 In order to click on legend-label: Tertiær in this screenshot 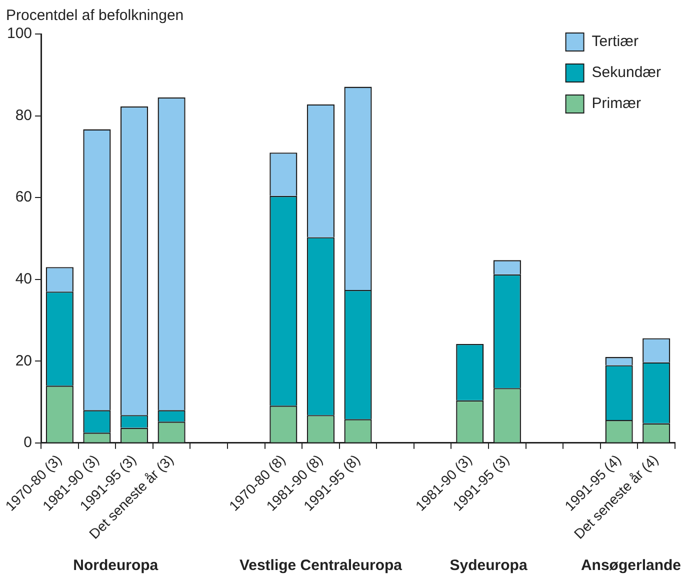, I will do `click(615, 41)`.